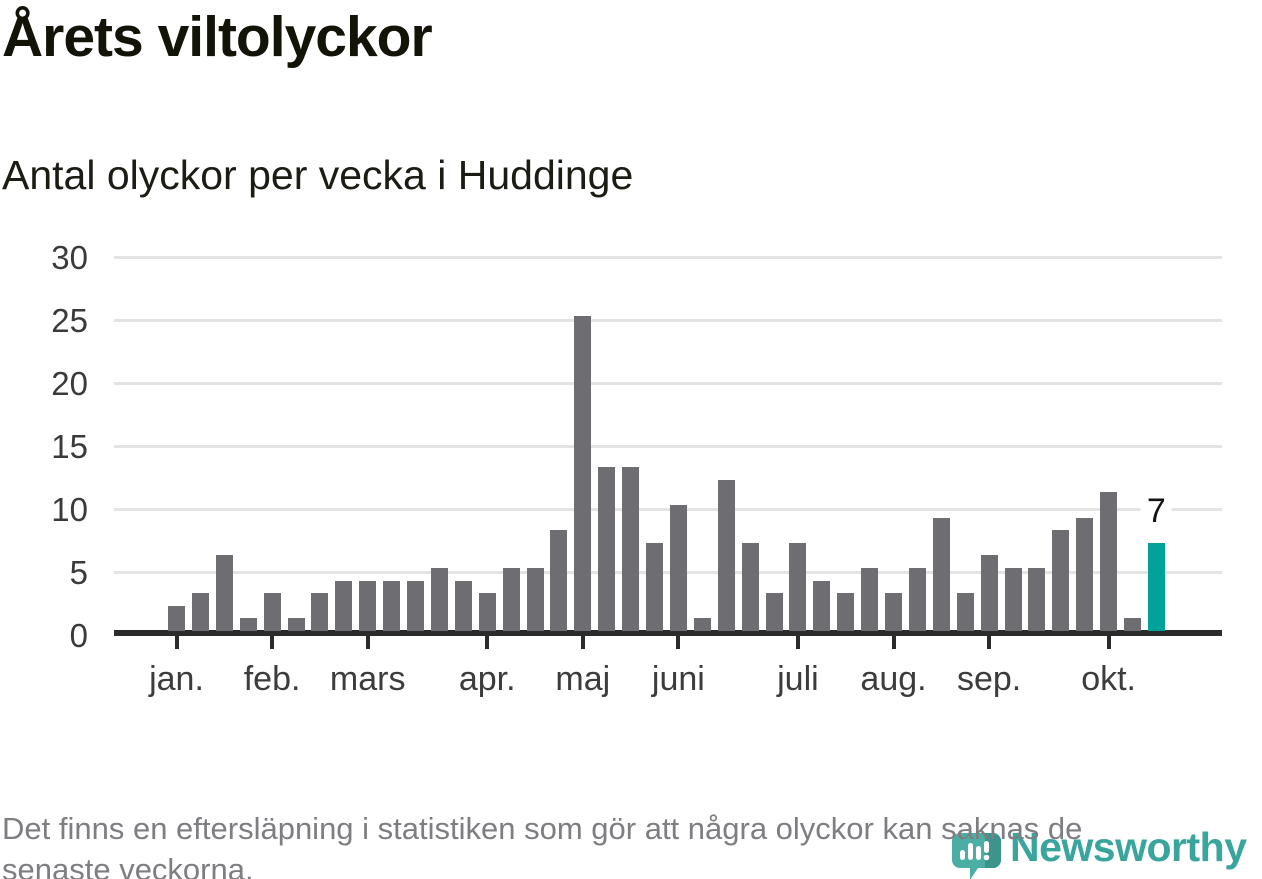  I want to click on x-axis-month-label: juli, so click(798, 679).